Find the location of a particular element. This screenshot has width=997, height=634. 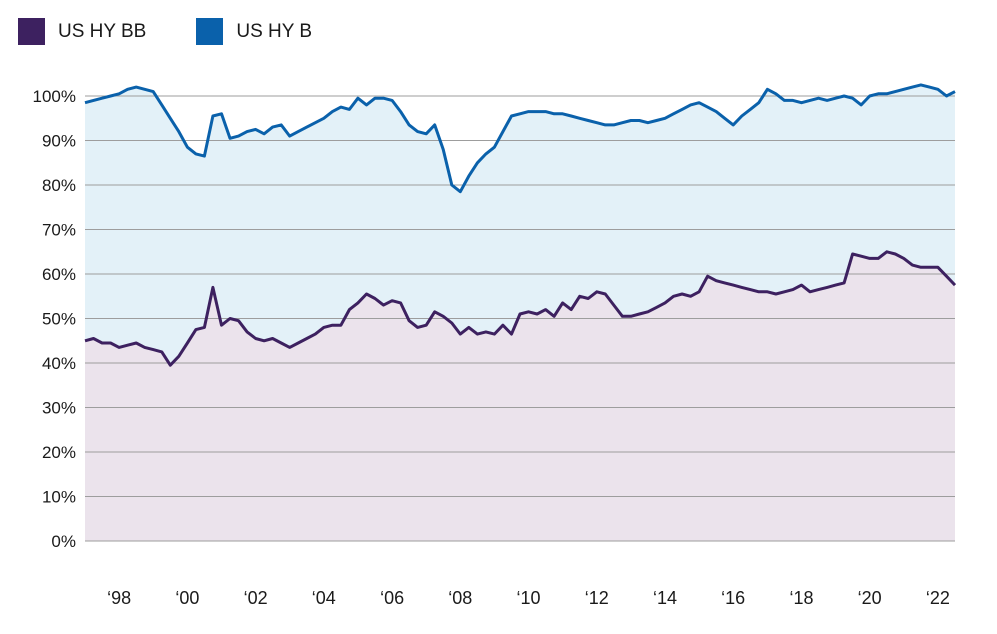

x-tick-label: ‘14 is located at coordinates (665, 598).